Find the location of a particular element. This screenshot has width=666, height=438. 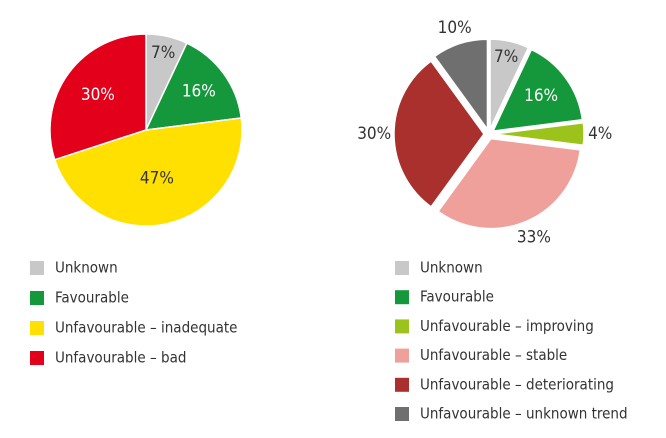

legend-label: Unfavourable – stable is located at coordinates (493, 355).